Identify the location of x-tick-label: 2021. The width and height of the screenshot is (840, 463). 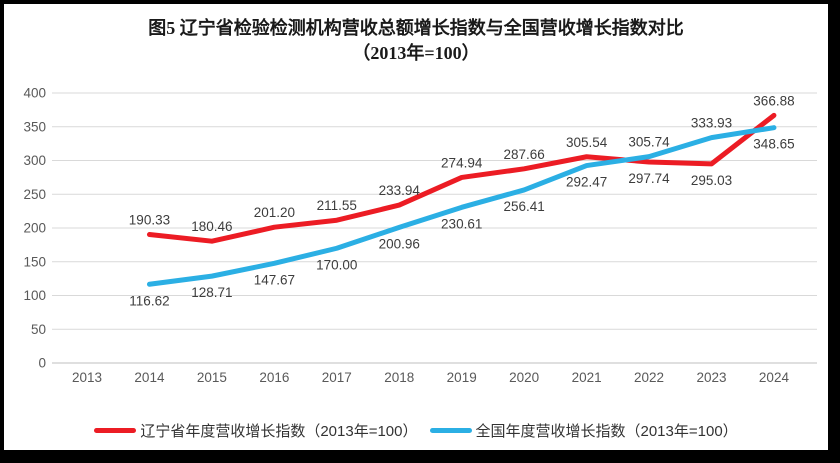
(587, 377).